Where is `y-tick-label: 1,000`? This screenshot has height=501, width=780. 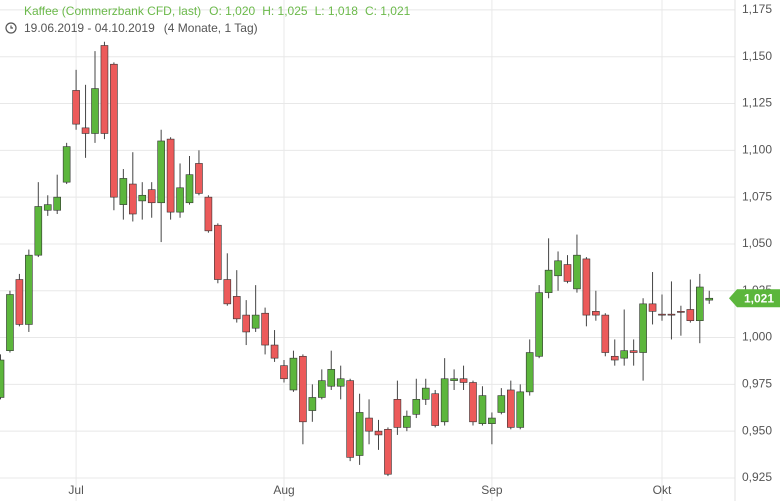 y-tick-label: 1,000 is located at coordinates (757, 337).